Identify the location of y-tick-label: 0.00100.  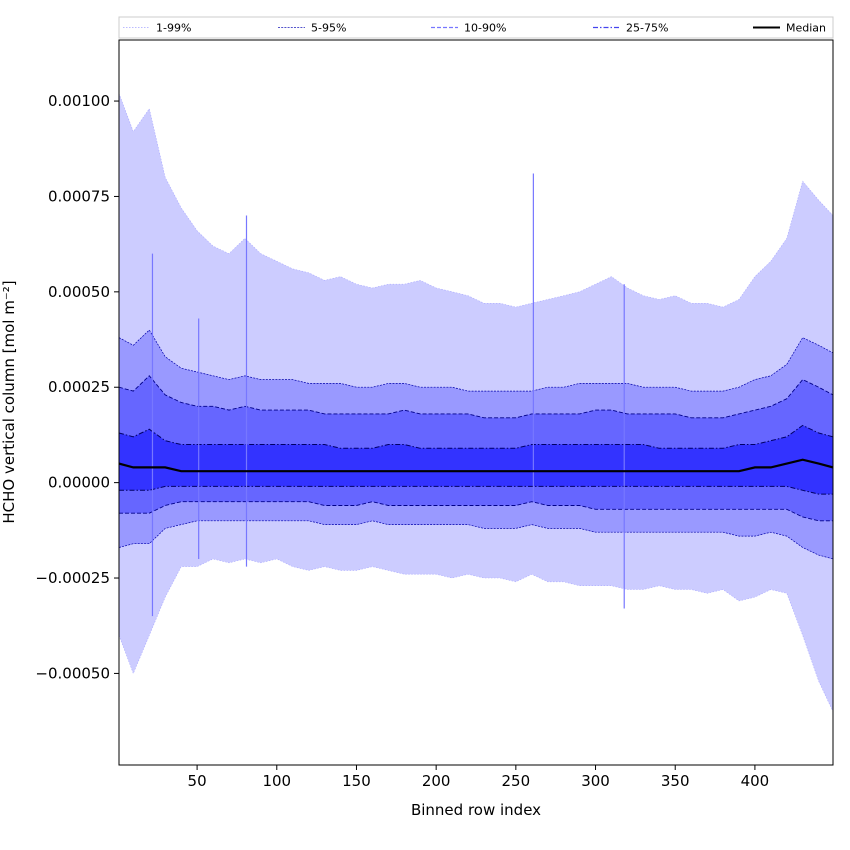
(79, 101).